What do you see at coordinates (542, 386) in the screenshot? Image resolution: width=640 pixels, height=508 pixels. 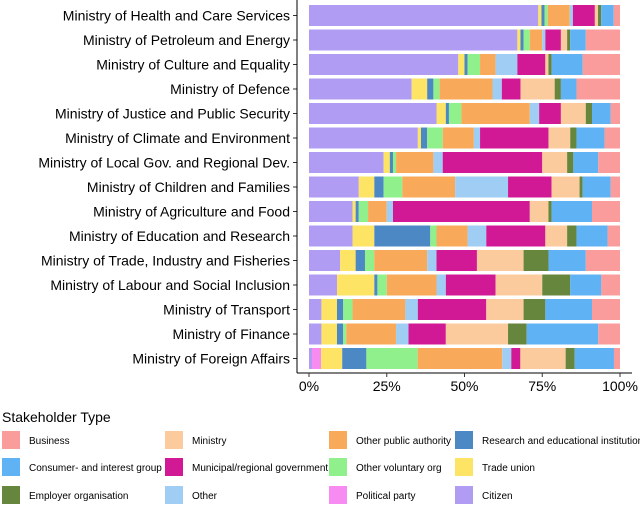 I see `x-tick-label: 75%` at bounding box center [542, 386].